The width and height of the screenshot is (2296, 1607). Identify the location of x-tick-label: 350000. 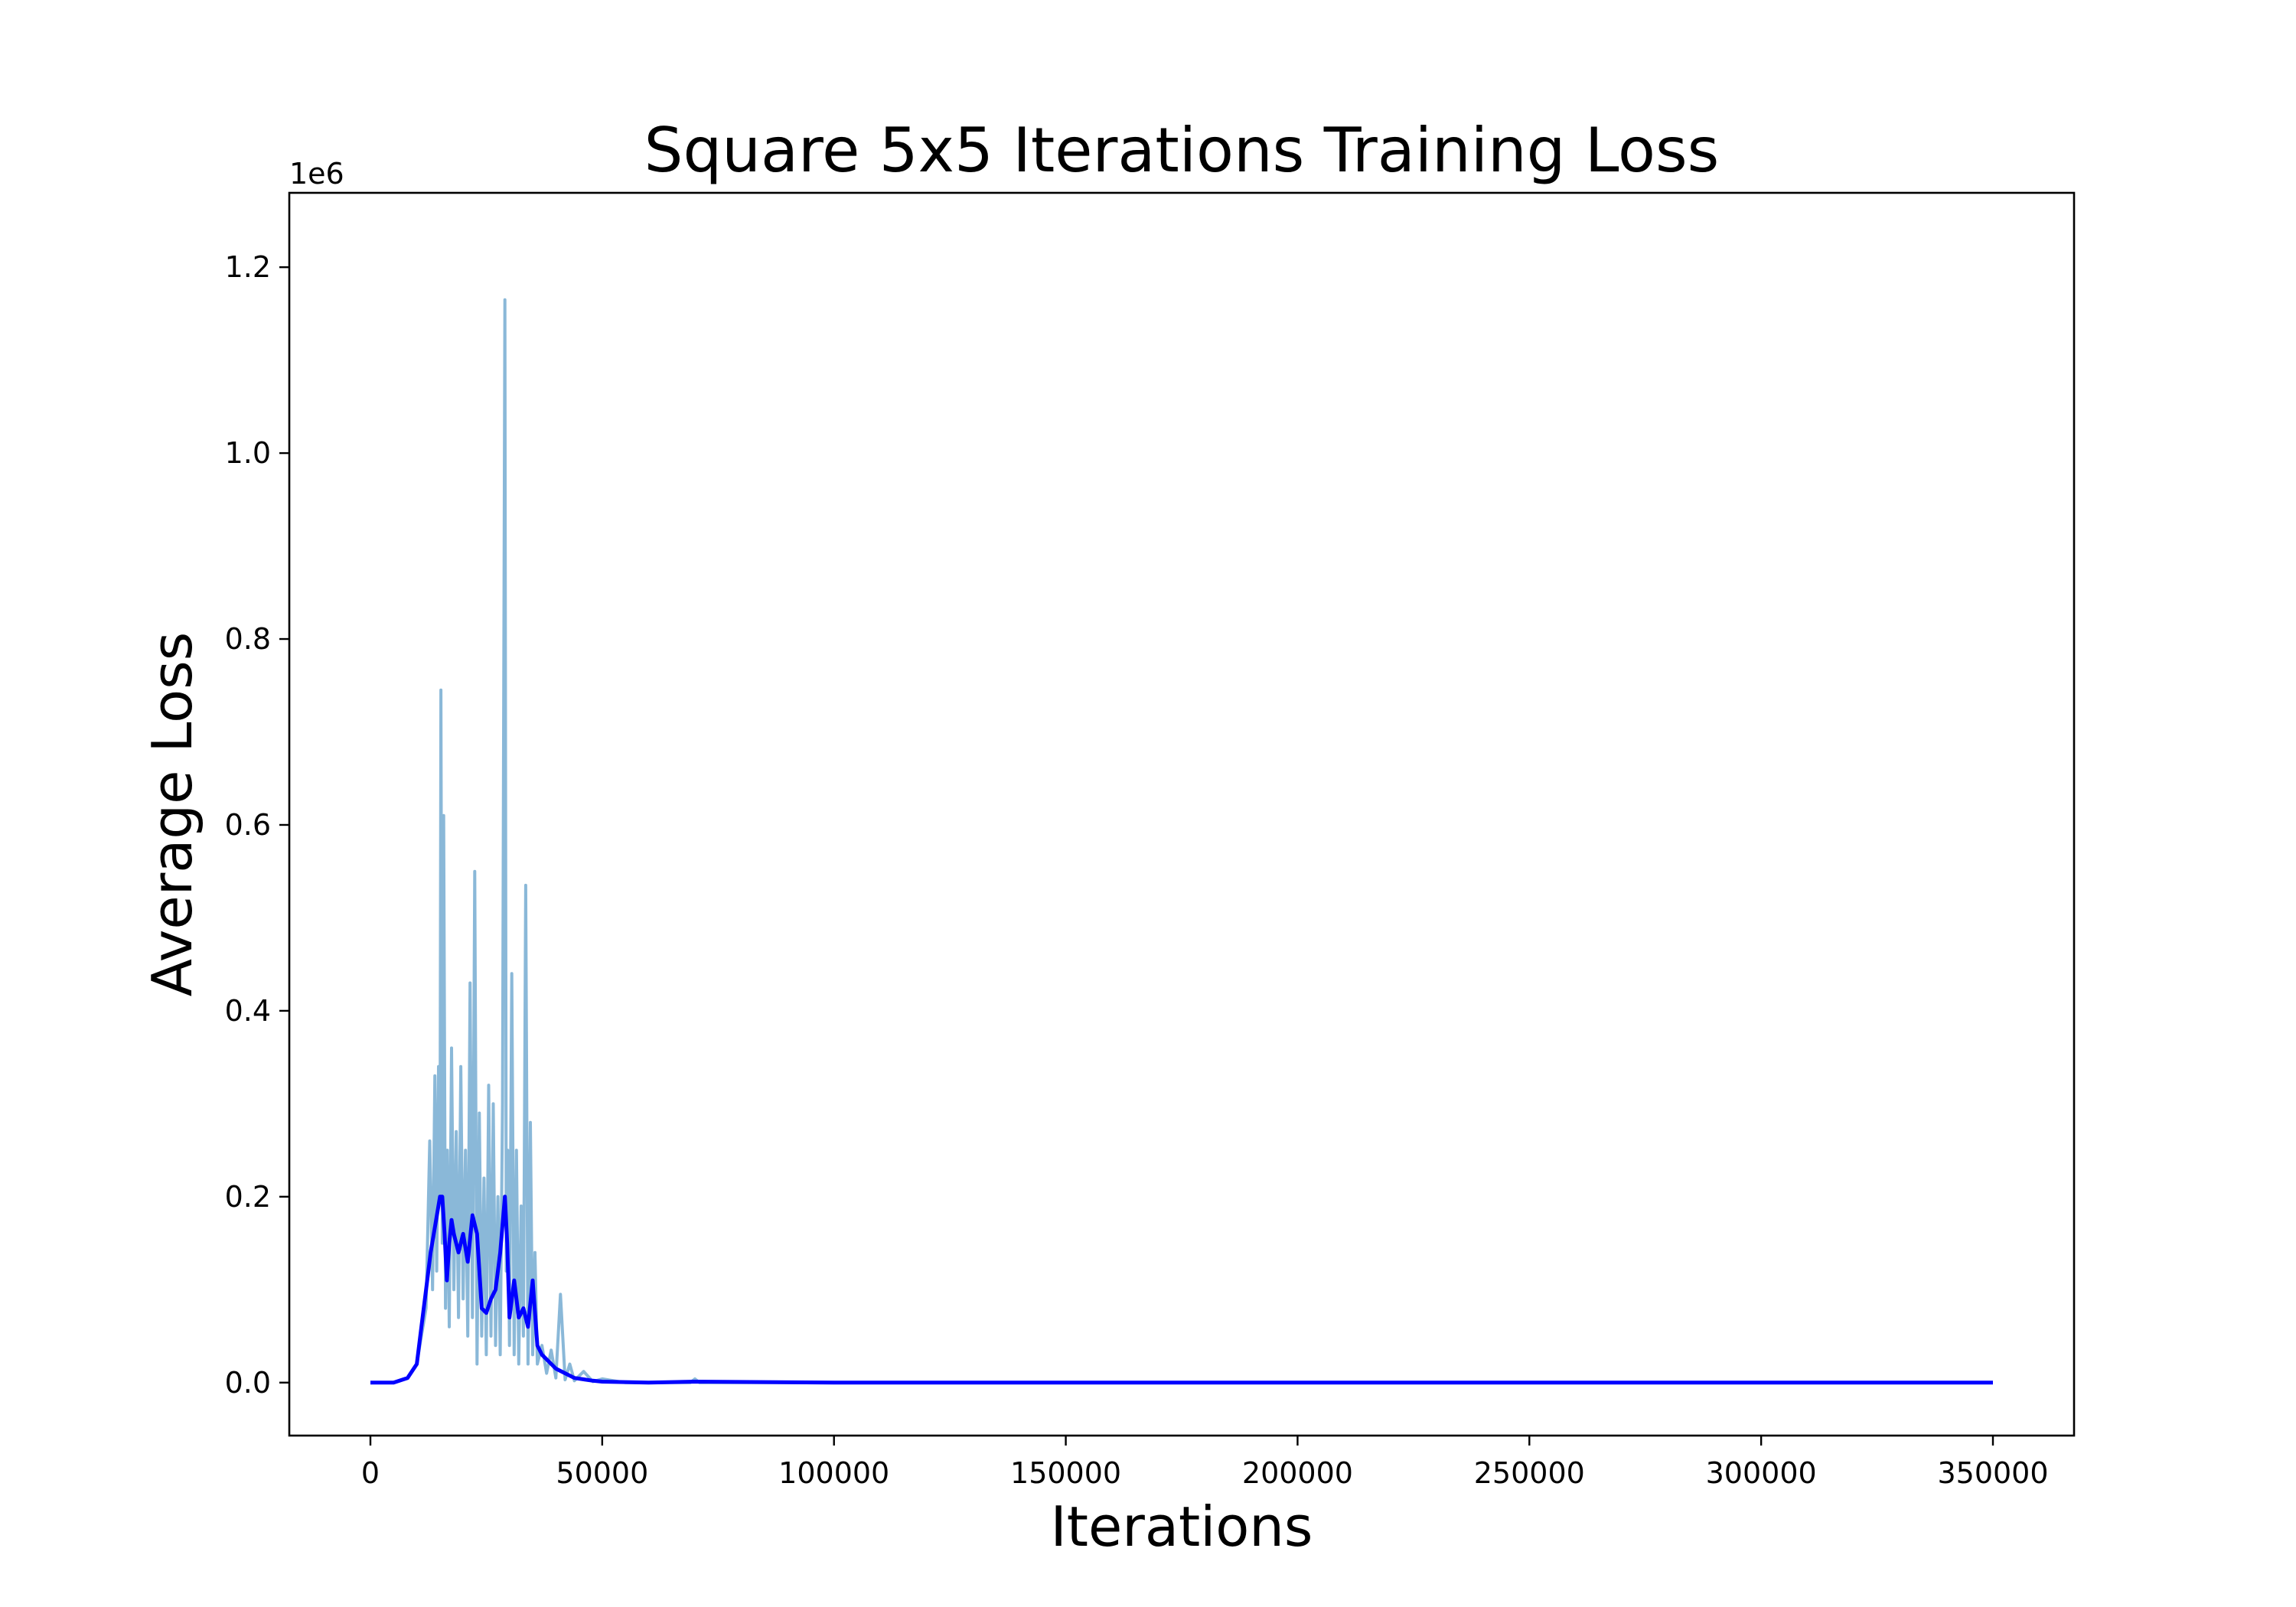
(1992, 1473).